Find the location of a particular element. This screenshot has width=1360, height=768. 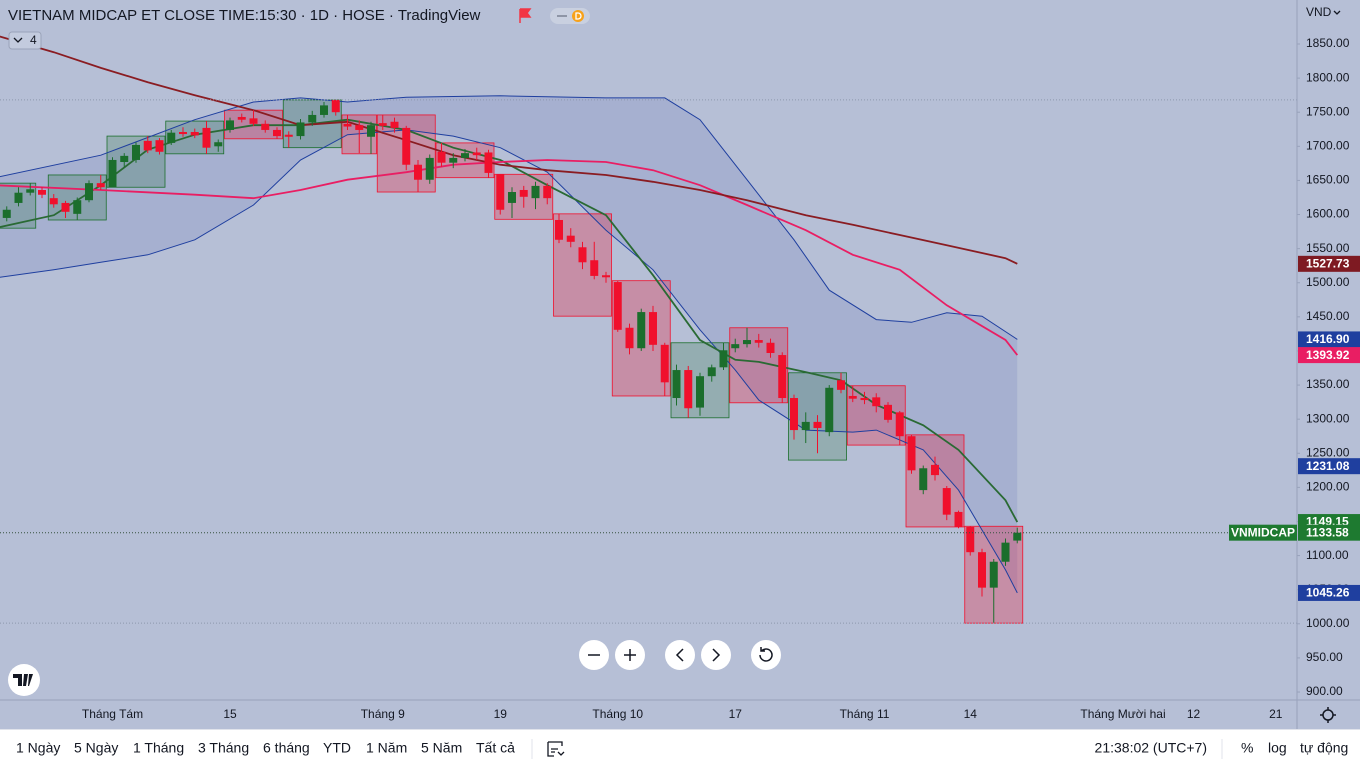

x-tick-label: Tháng Mười hai is located at coordinates (1122, 714).